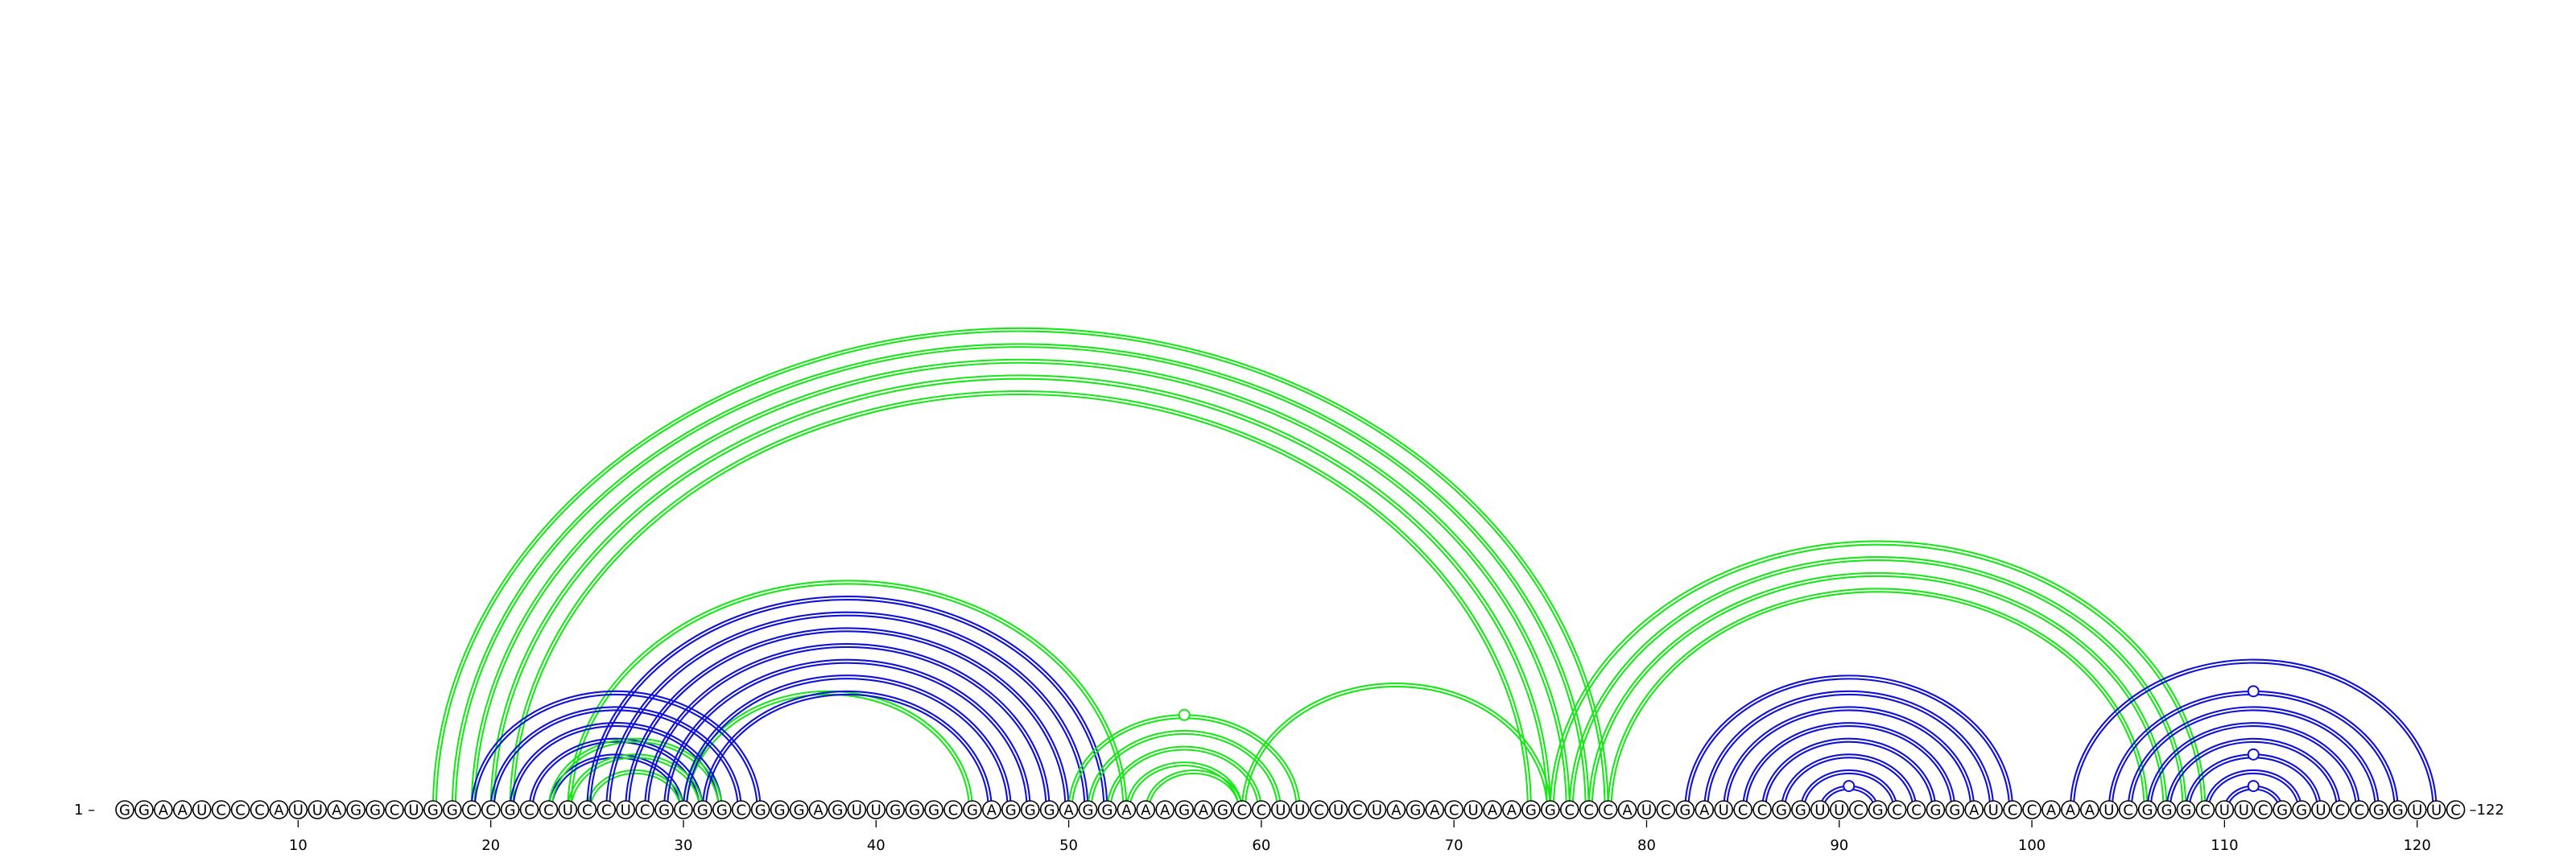 The width and height of the screenshot is (2576, 858). I want to click on loop-marker, so click(2253, 754).